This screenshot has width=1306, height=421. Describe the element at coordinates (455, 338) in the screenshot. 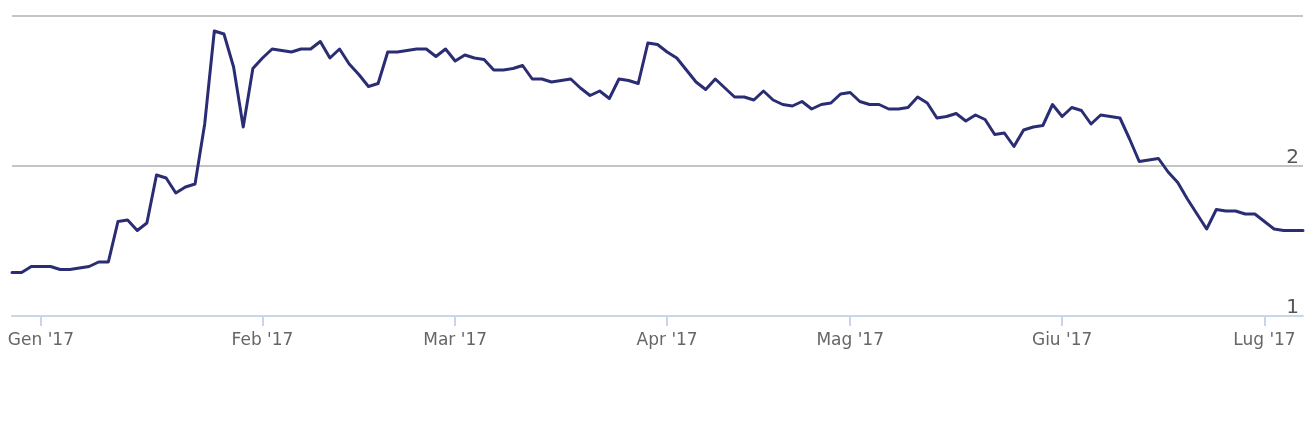

I see `x-tick-label: Mar '17` at that location.